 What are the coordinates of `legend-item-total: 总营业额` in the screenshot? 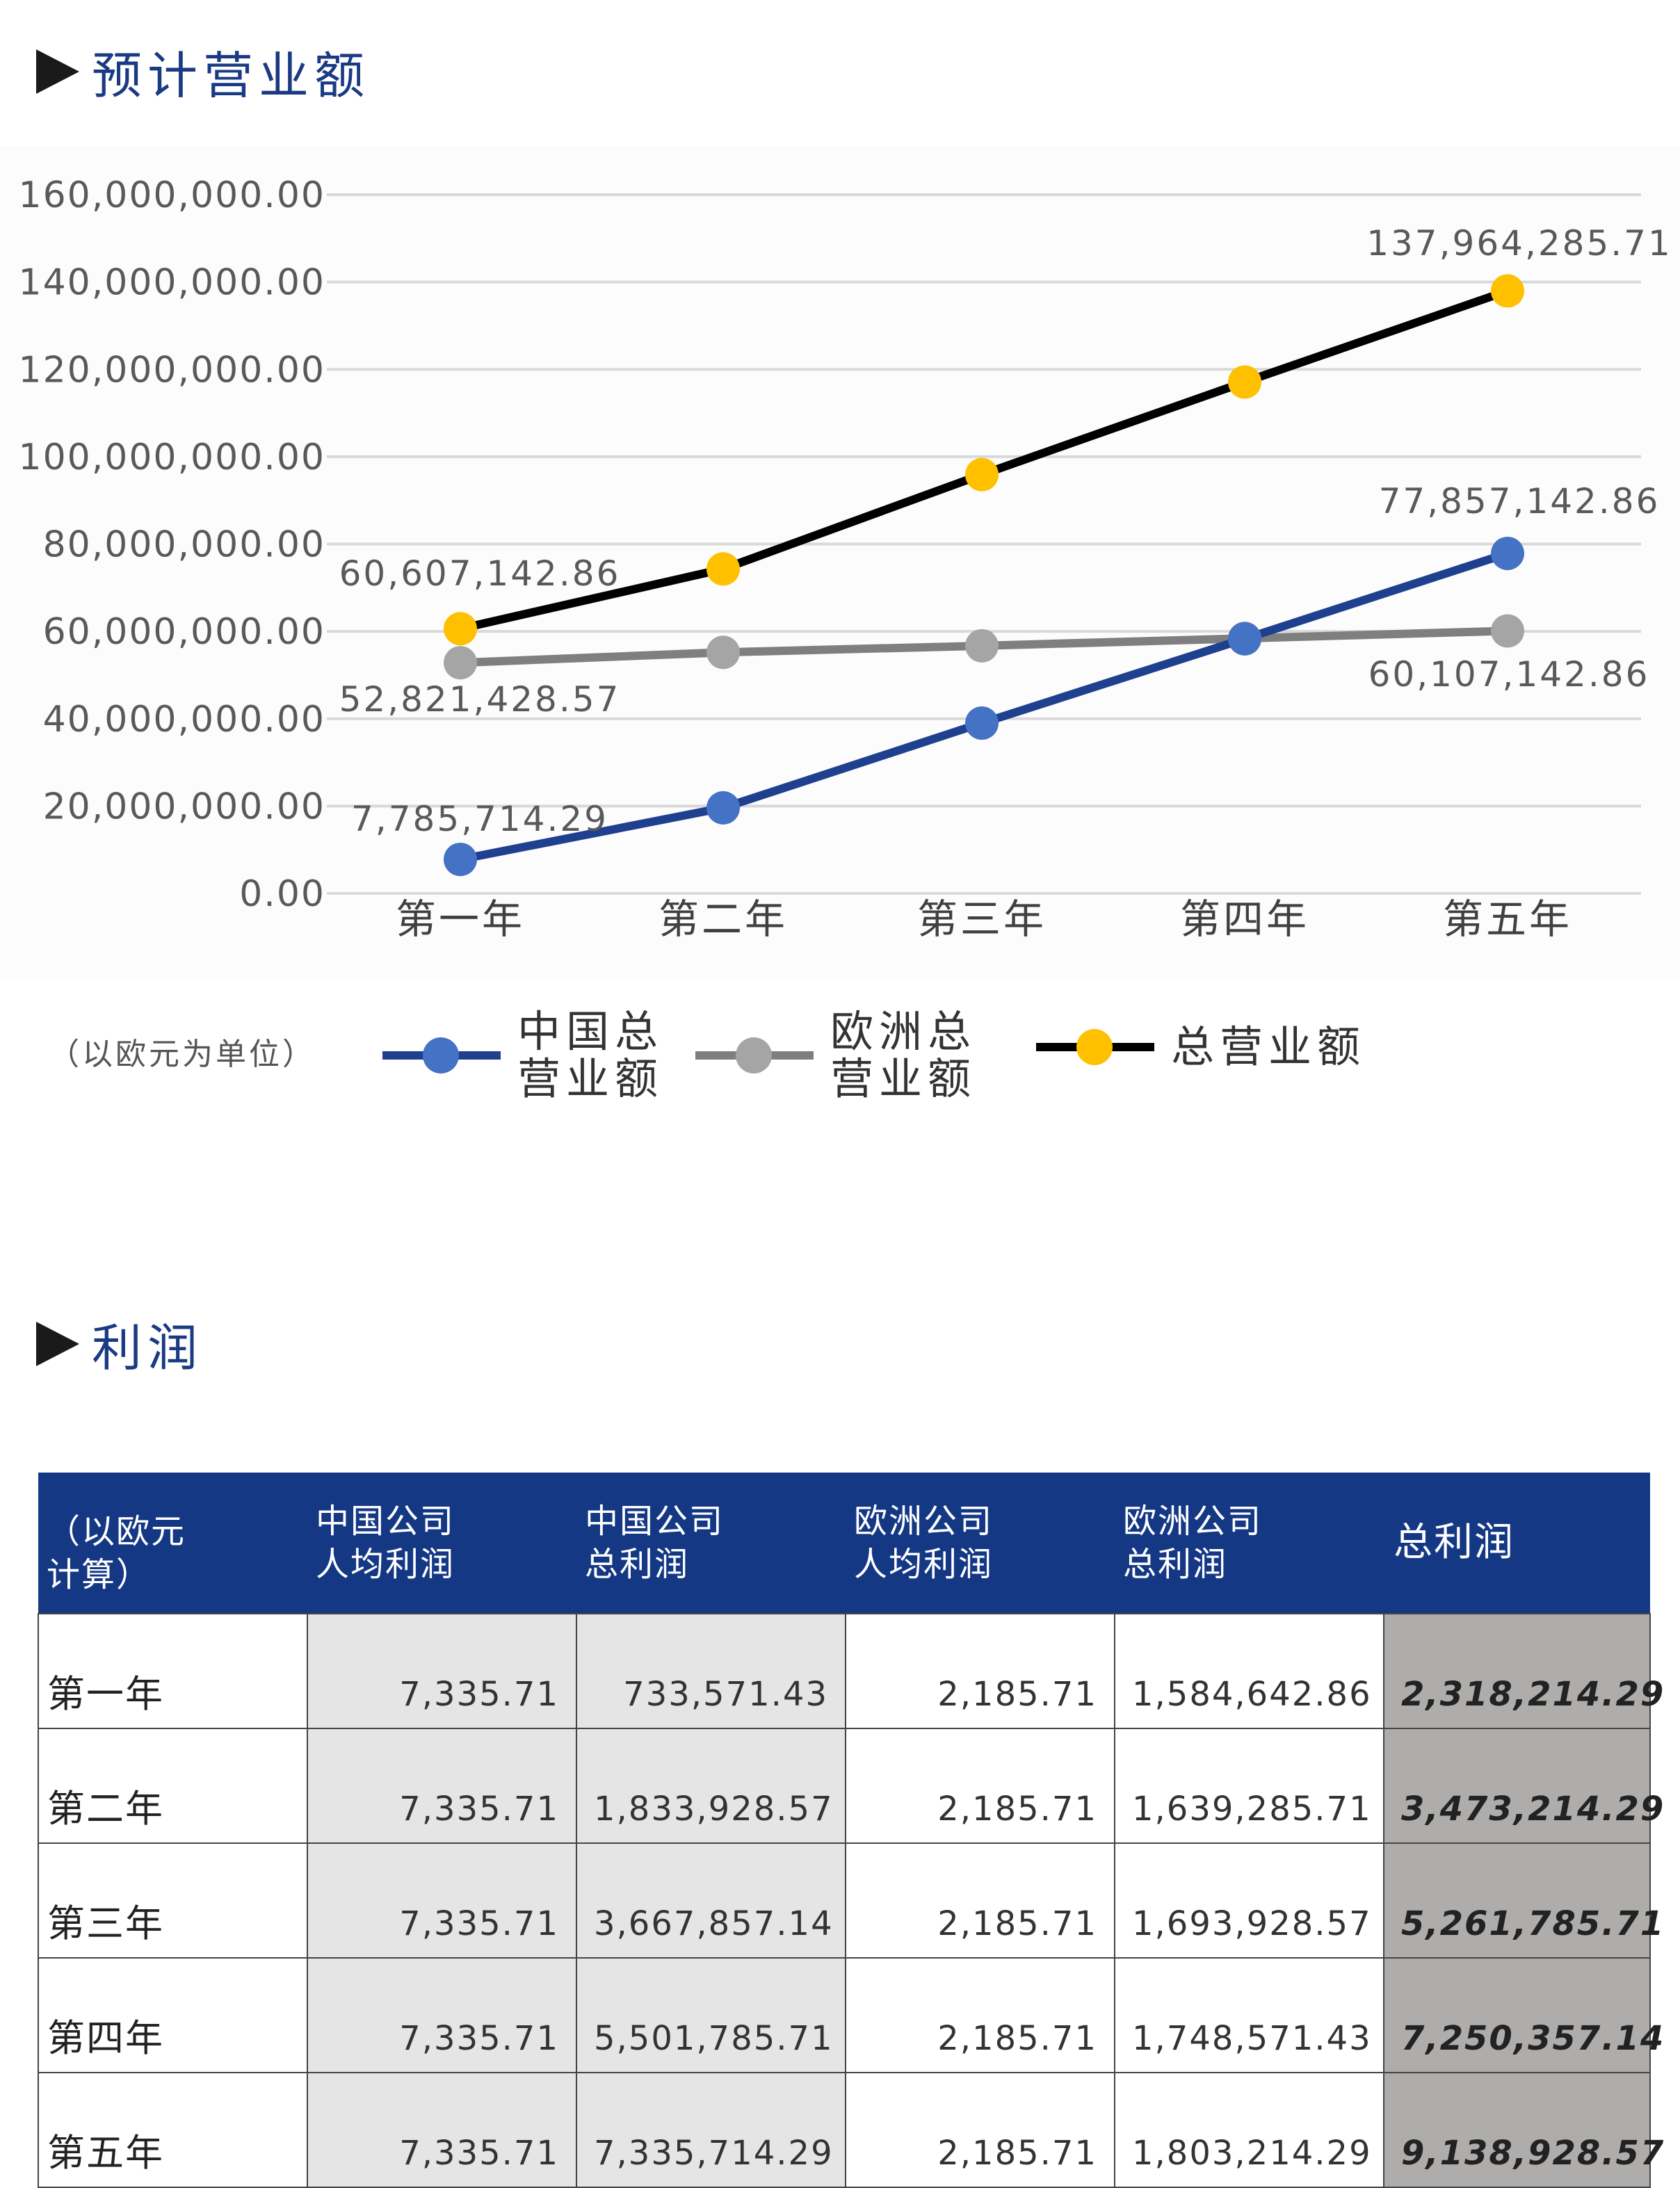 It's located at (1201, 1047).